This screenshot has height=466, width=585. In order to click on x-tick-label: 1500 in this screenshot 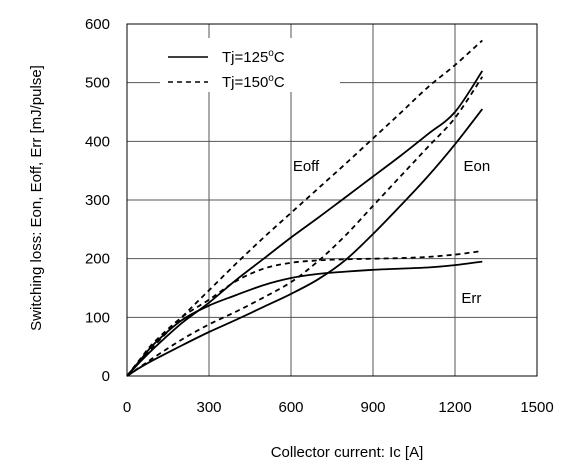, I will do `click(536, 407)`.